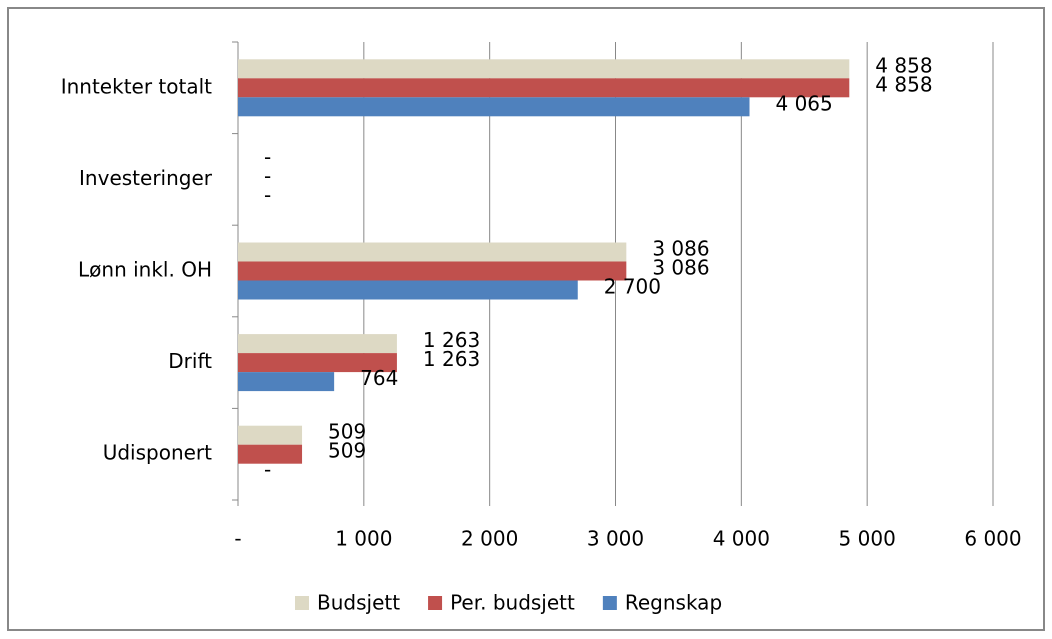  What do you see at coordinates (157, 453) in the screenshot?
I see `y-tick-label: Udisponert` at bounding box center [157, 453].